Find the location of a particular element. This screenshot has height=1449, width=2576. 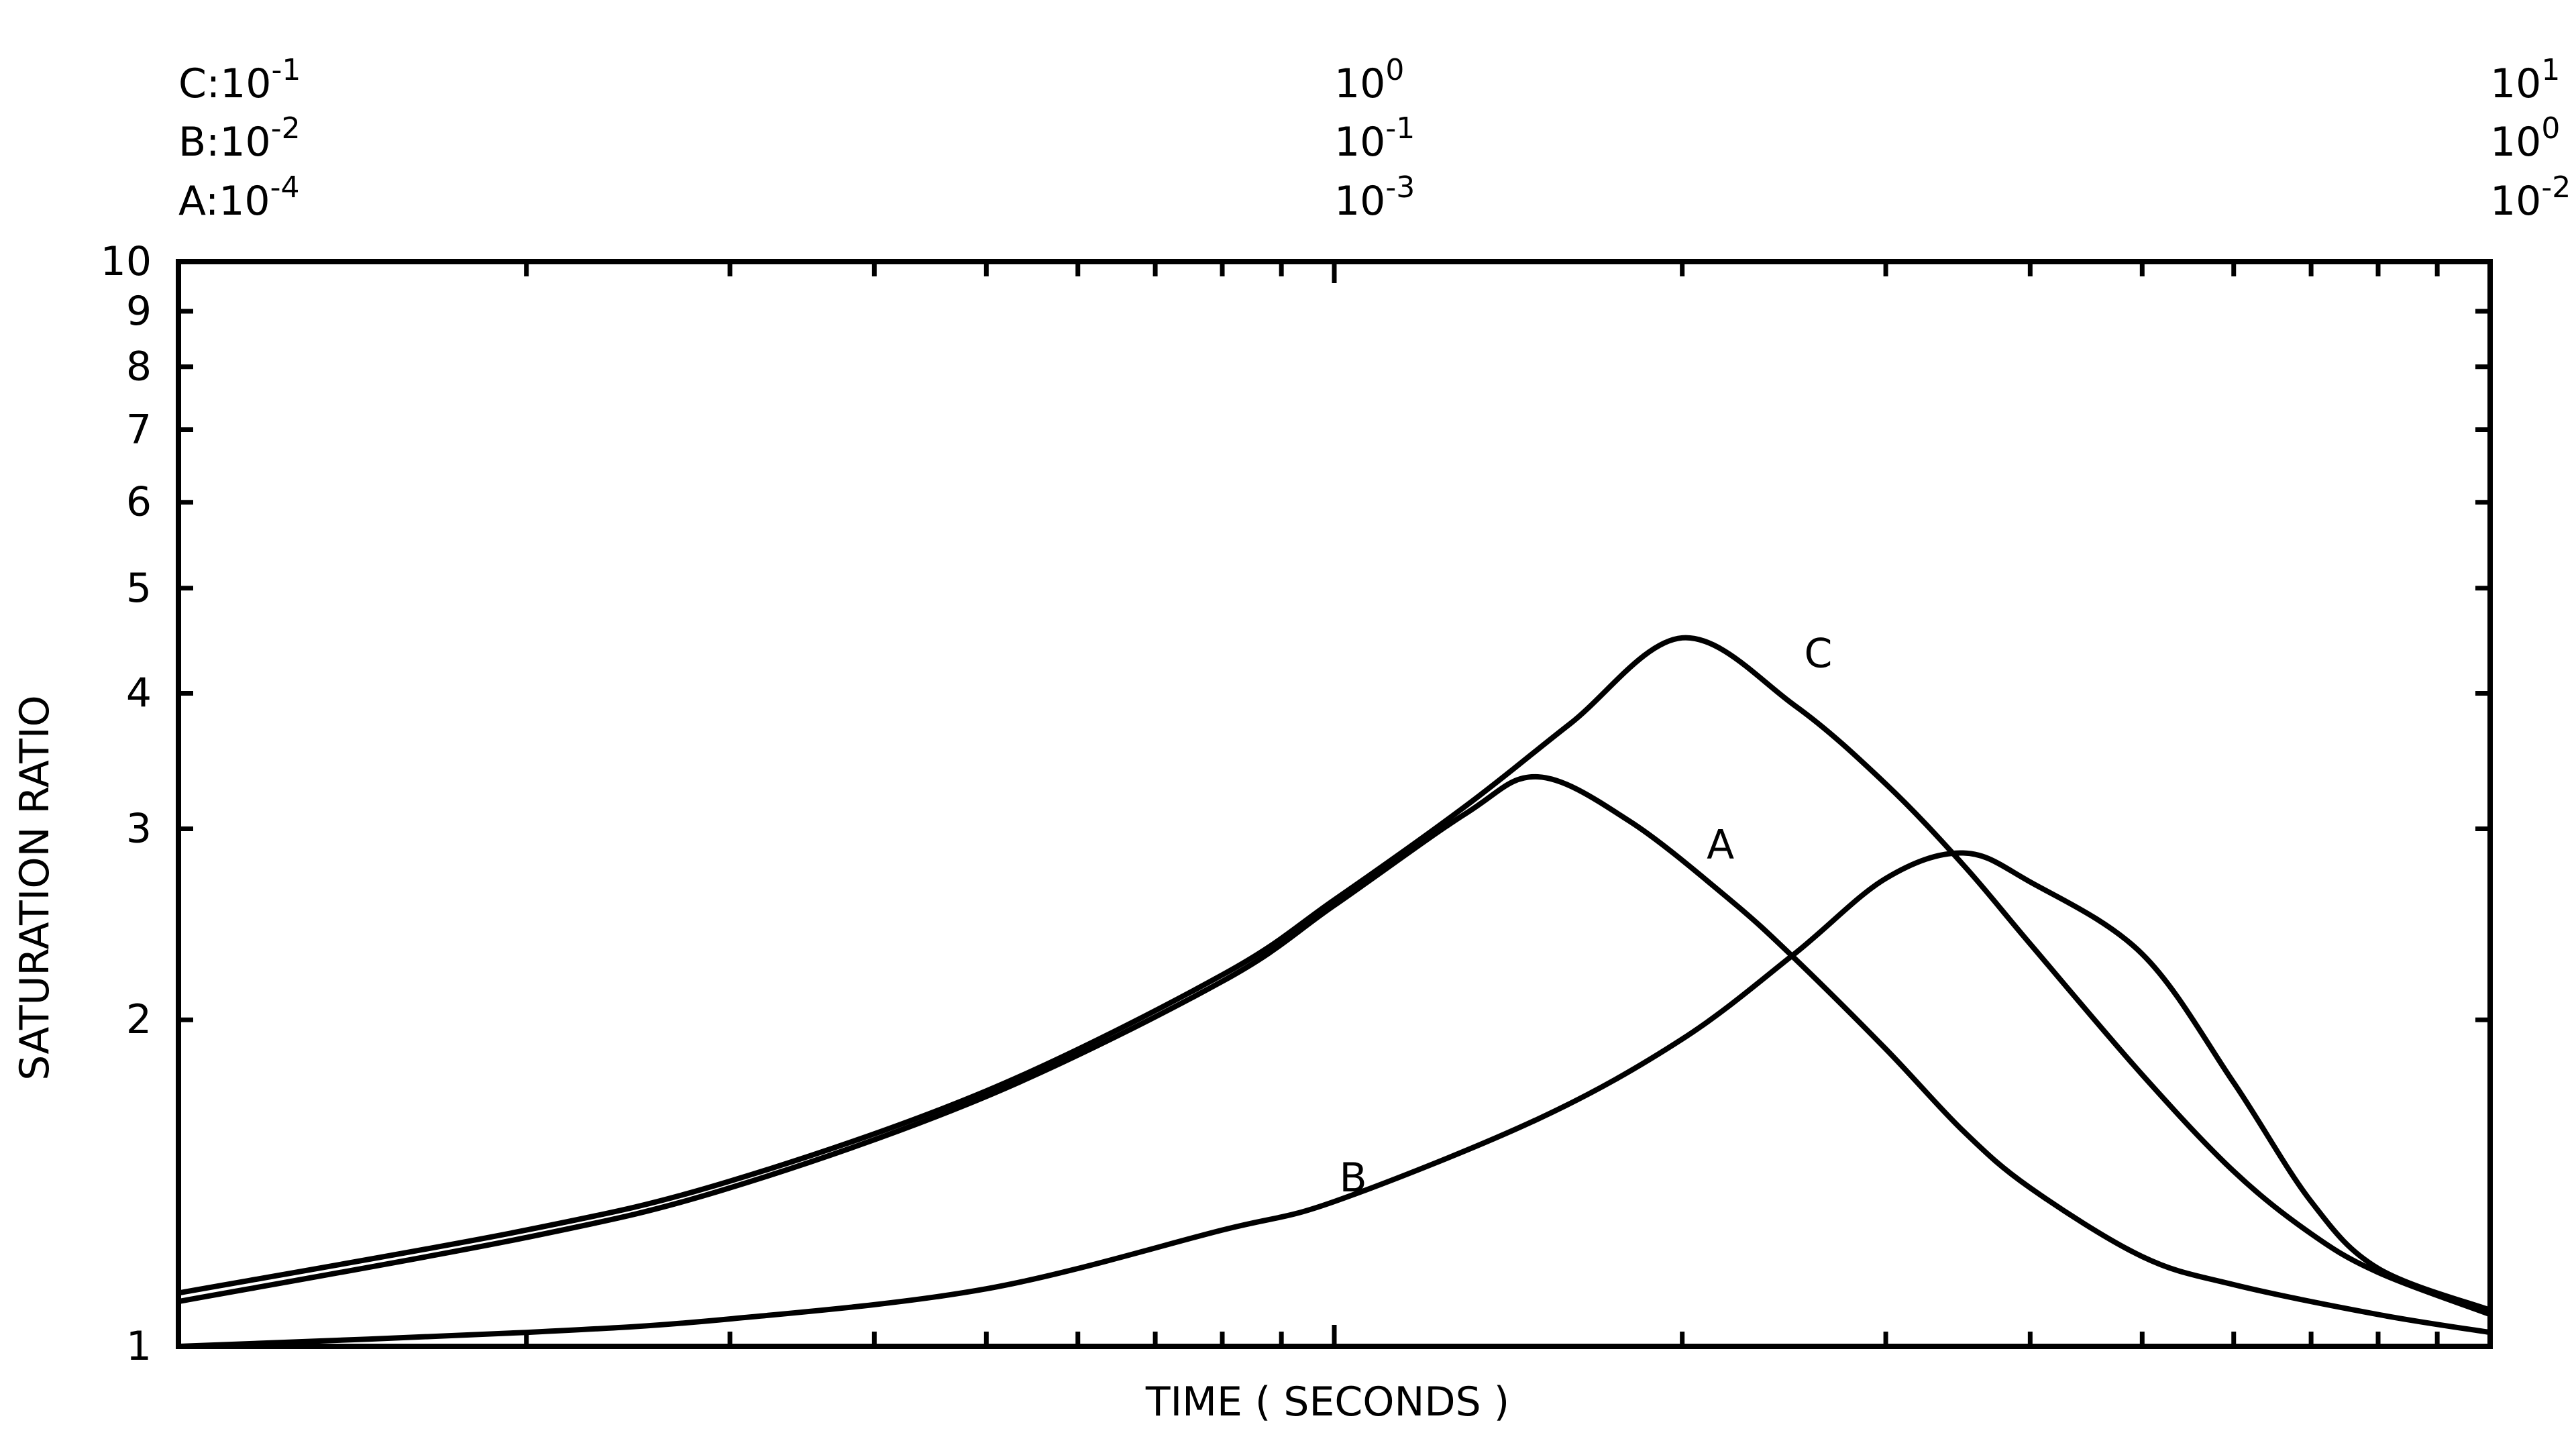

y-tick-label: 7 is located at coordinates (139, 429).